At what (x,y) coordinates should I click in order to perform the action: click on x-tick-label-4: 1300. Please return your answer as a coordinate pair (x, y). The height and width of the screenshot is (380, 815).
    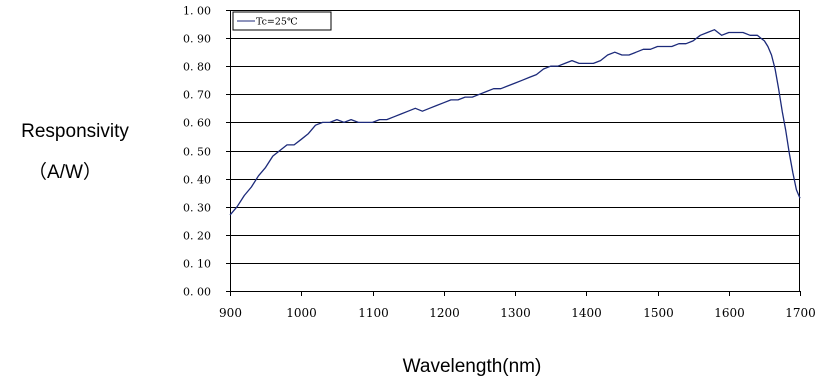
    Looking at the image, I should click on (515, 313).